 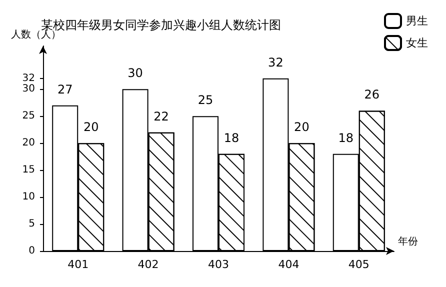 I want to click on y-tick-label: 32, so click(x=28, y=78).